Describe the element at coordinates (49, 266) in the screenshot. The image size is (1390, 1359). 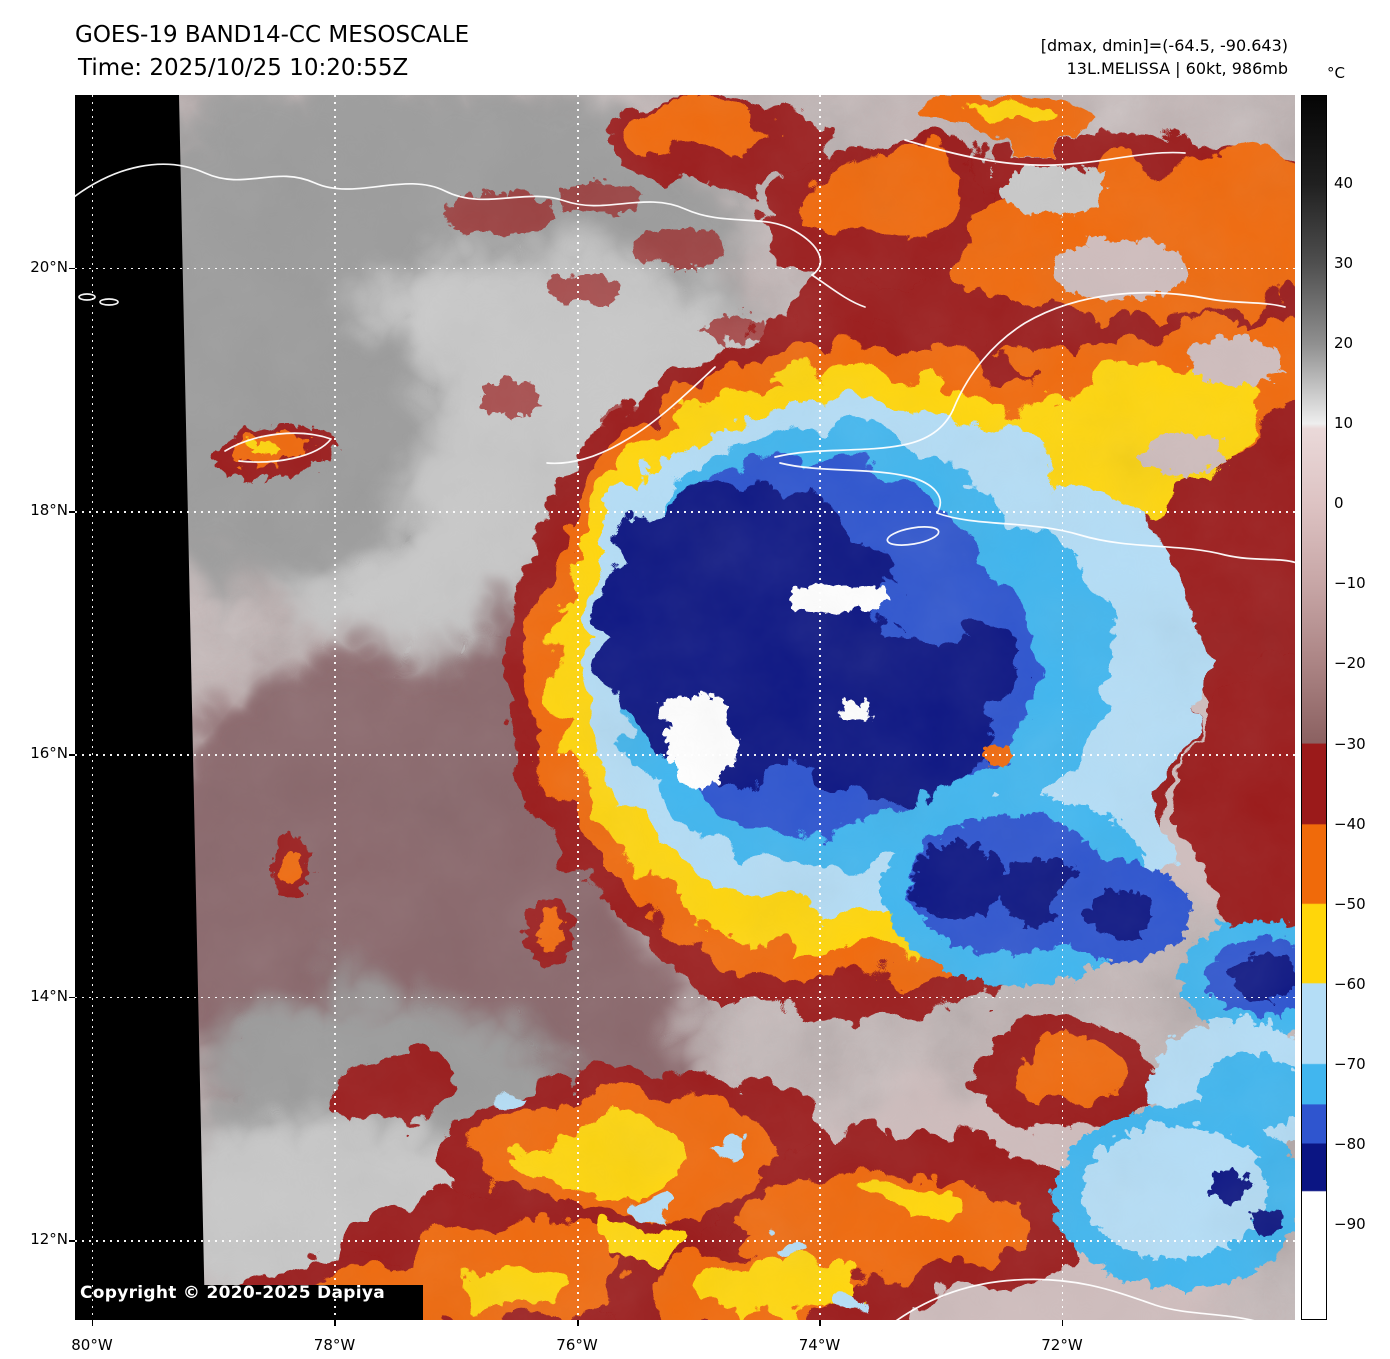
I see `lat-tick-label: 20°N` at that location.